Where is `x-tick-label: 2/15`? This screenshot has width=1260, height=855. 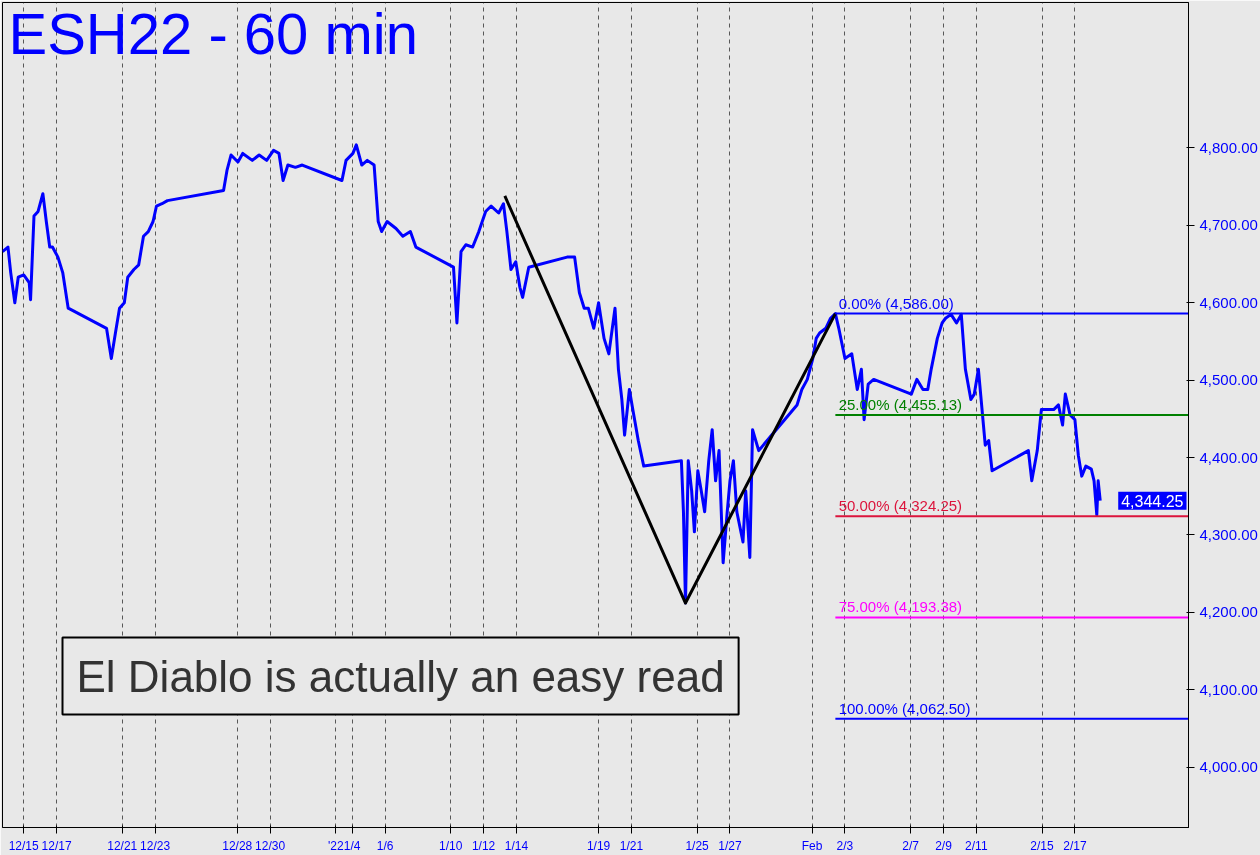 x-tick-label: 2/15 is located at coordinates (1042, 845).